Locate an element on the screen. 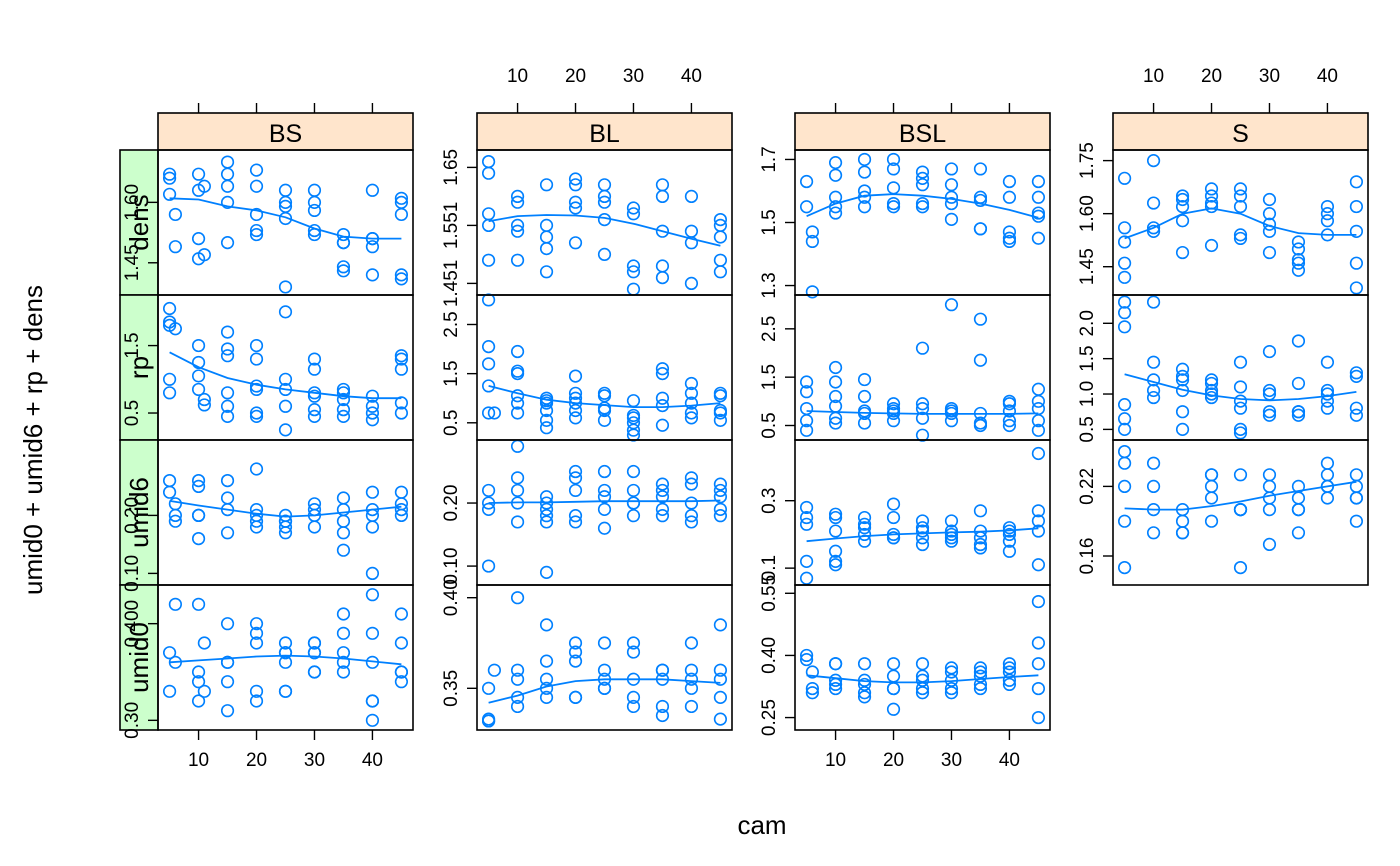  panel-bsl-dens: 1.3 1.5 1.7 is located at coordinates (905, 222).